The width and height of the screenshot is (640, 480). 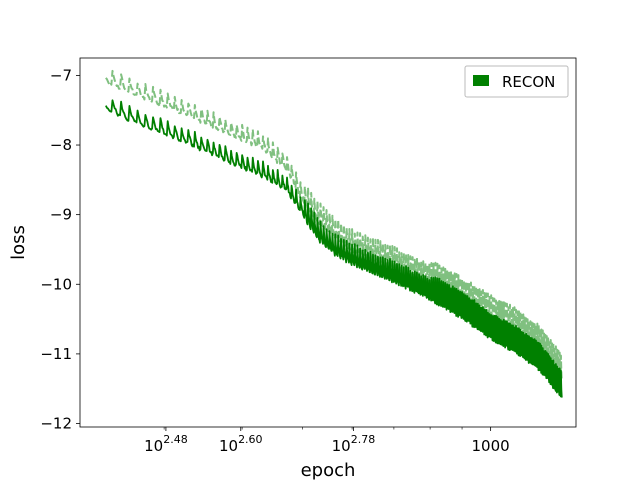 What do you see at coordinates (166, 444) in the screenshot?
I see `x-tick-label: 102.48` at bounding box center [166, 444].